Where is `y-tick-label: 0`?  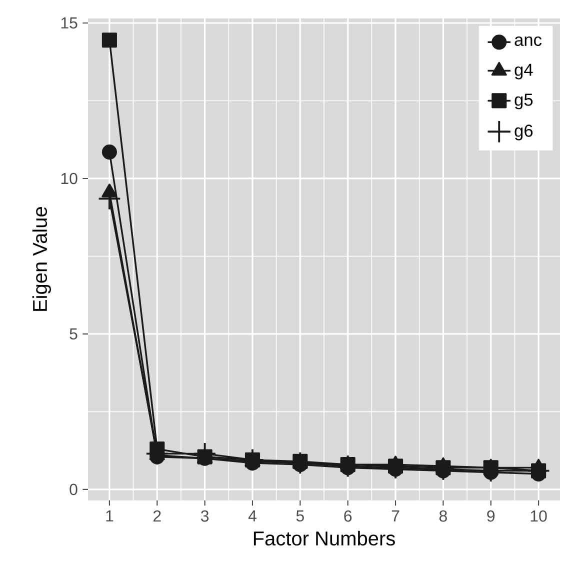
y-tick-label: 0 is located at coordinates (74, 490).